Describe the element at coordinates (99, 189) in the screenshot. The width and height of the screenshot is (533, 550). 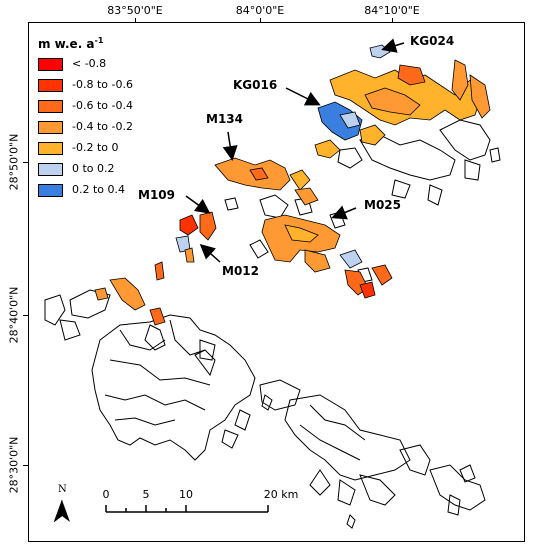
I see `legend-label: 0.2 to 0.4` at that location.